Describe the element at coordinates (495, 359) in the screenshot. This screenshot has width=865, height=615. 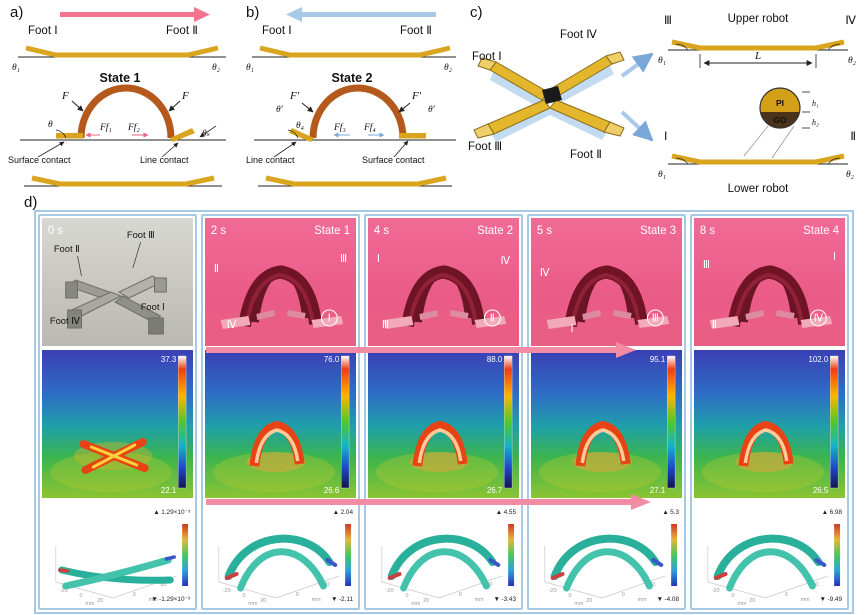
I see `thermal-max-label: 88.0` at that location.